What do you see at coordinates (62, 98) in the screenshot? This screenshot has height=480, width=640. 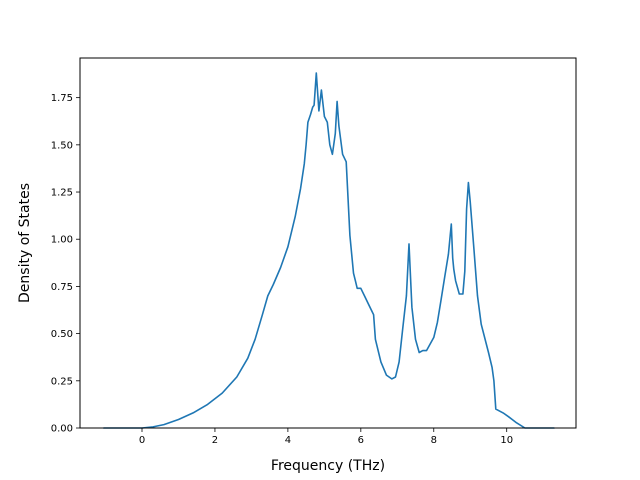 I see `y-tick-label: 1.75` at bounding box center [62, 98].